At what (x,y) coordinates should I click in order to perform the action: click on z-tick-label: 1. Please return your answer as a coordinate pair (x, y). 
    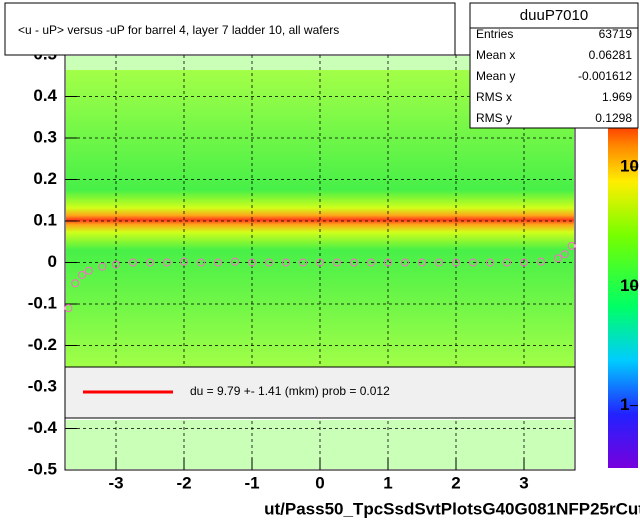
    Looking at the image, I should click on (624, 404).